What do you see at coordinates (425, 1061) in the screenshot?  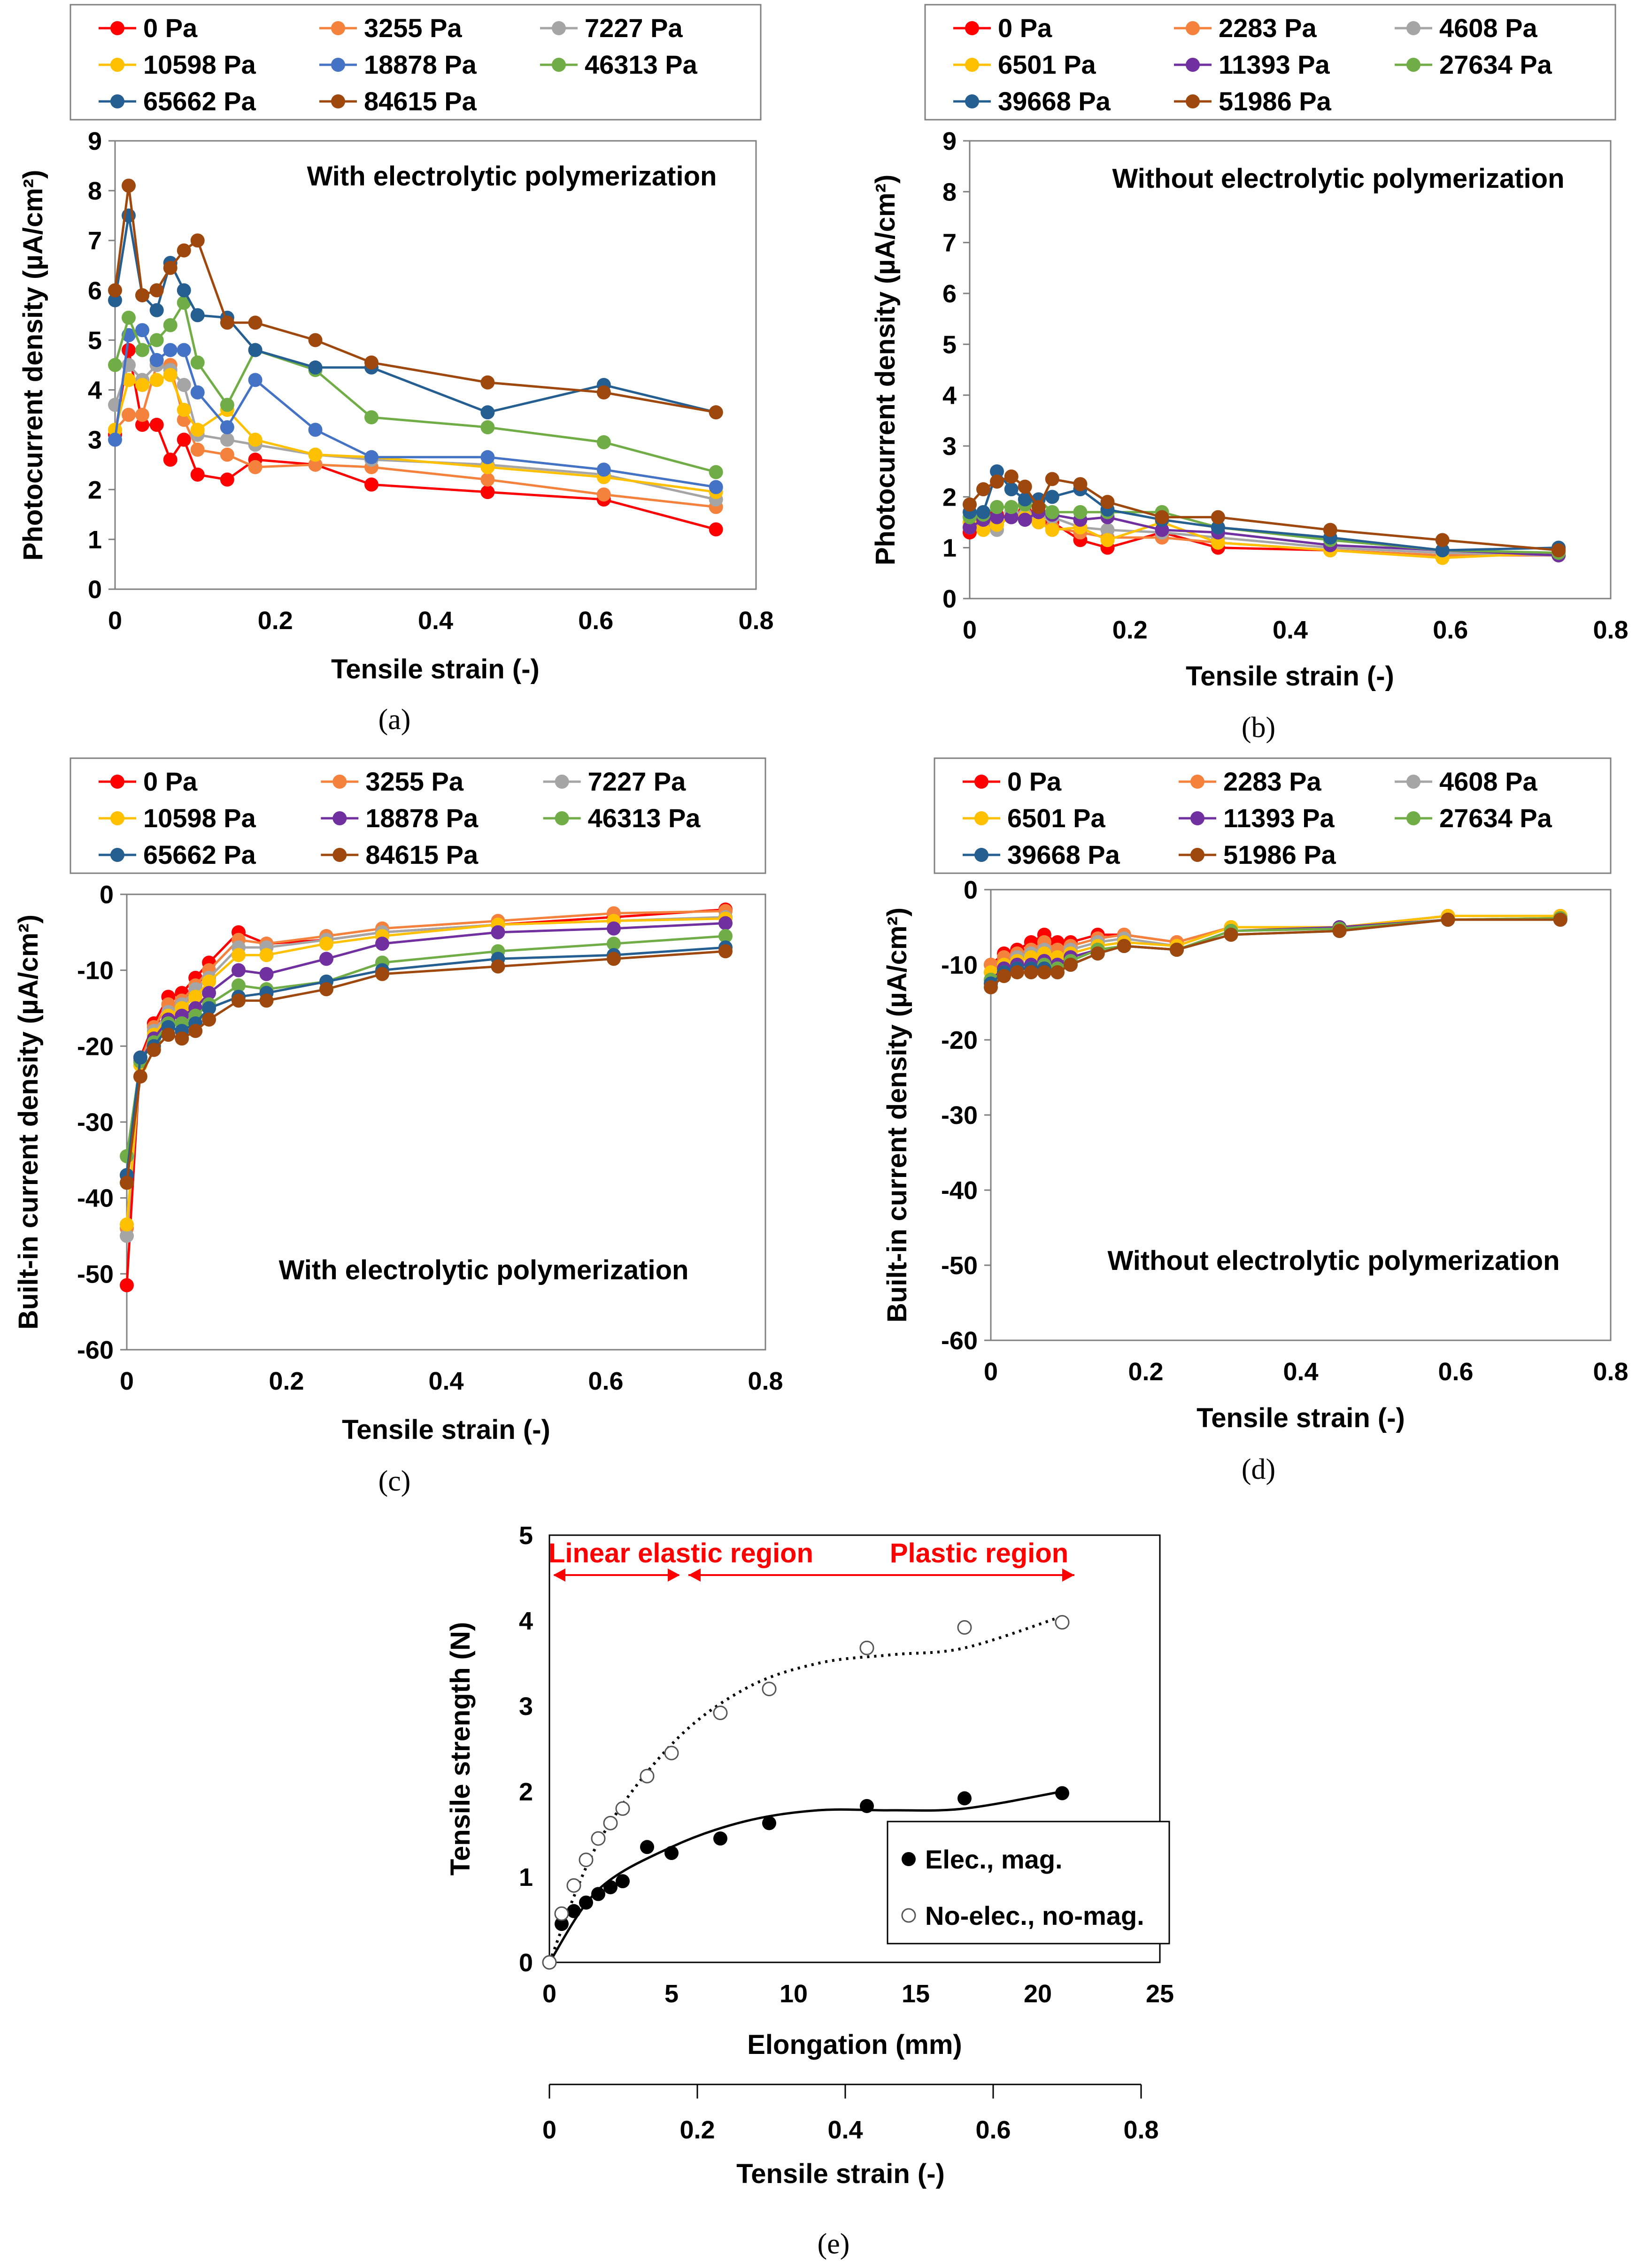 I see `series-line` at bounding box center [425, 1061].